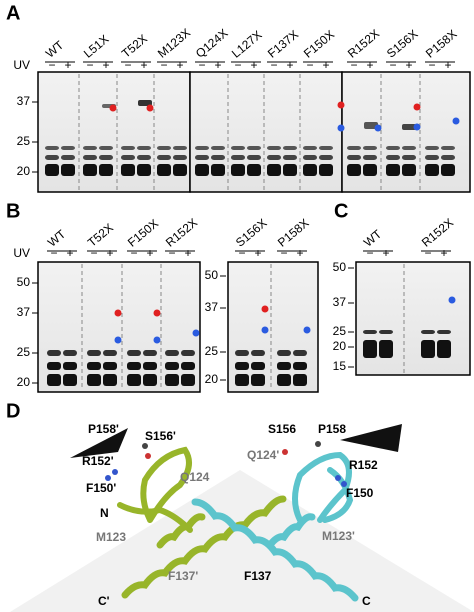  Describe the element at coordinates (111, 537) in the screenshot. I see `residue-label: M123` at that location.